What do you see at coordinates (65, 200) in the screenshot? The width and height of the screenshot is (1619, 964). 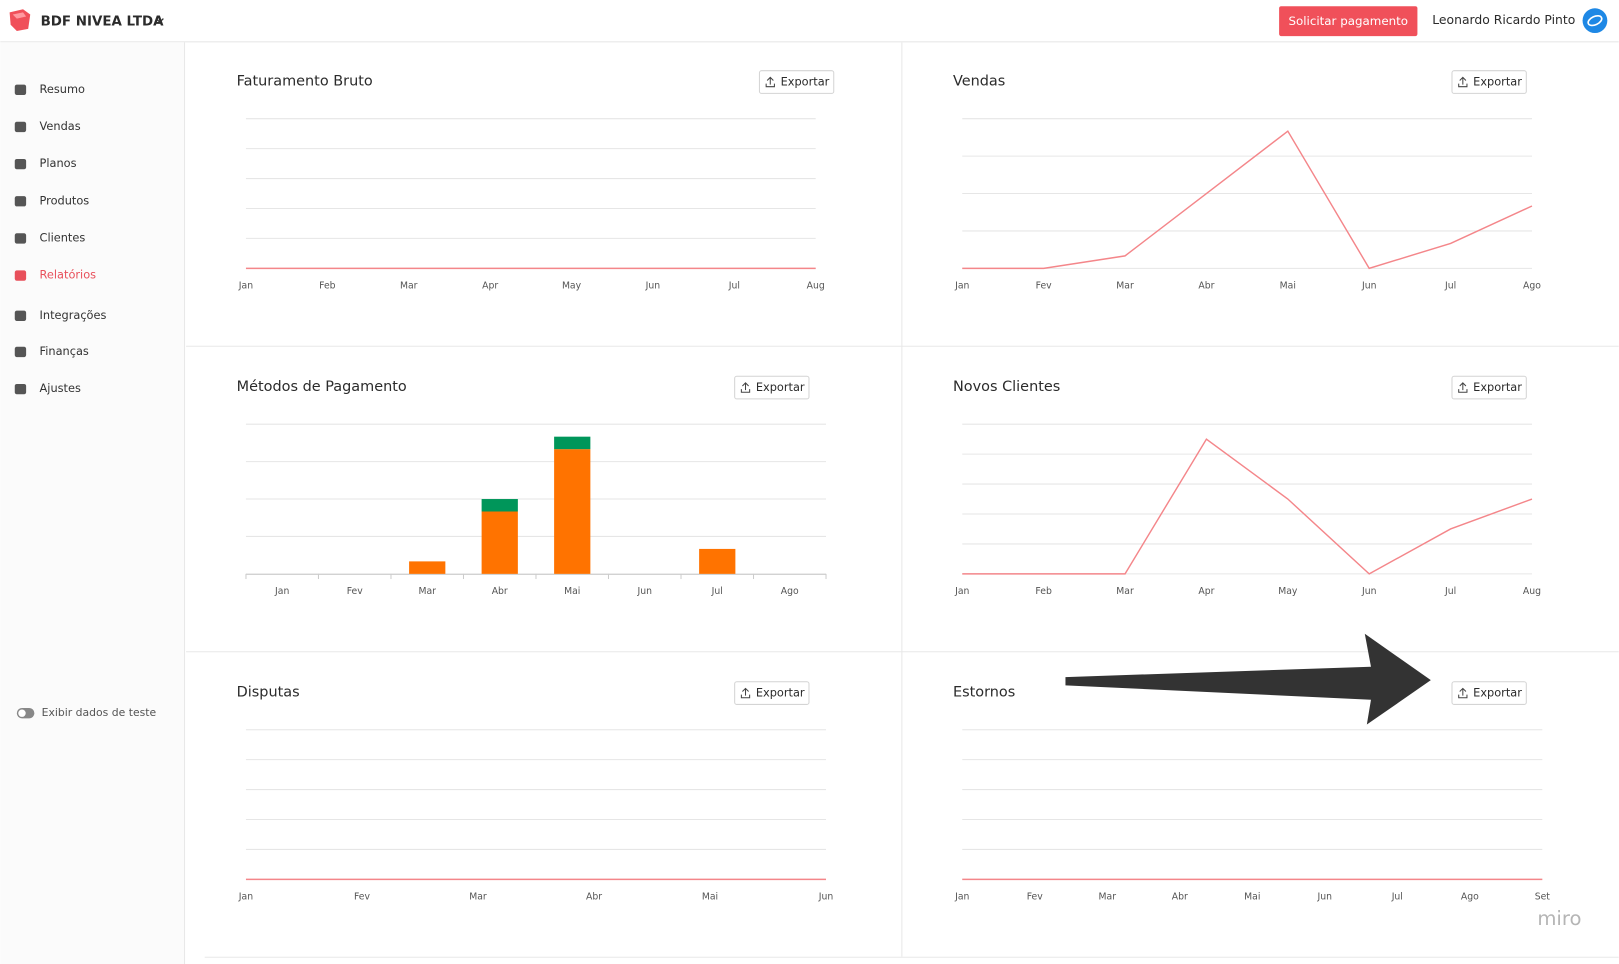 I see `menu-item: Produtos` at bounding box center [65, 200].